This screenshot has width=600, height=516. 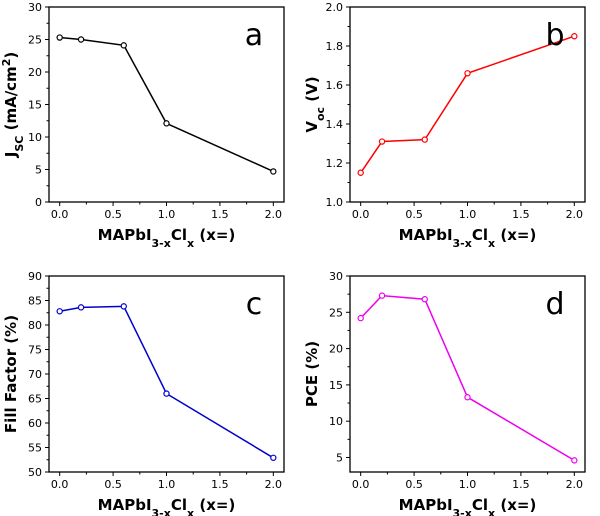 What do you see at coordinates (35, 423) in the screenshot?
I see `panel-c-ytick-label: 60` at bounding box center [35, 423].